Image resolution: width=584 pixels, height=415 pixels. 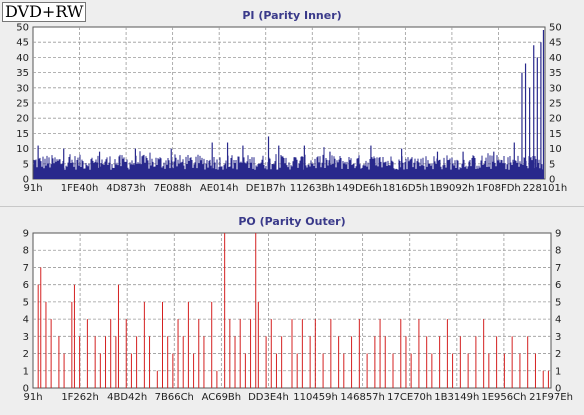 I want to click on y-tick-label-left: 40, so click(x=22, y=58).